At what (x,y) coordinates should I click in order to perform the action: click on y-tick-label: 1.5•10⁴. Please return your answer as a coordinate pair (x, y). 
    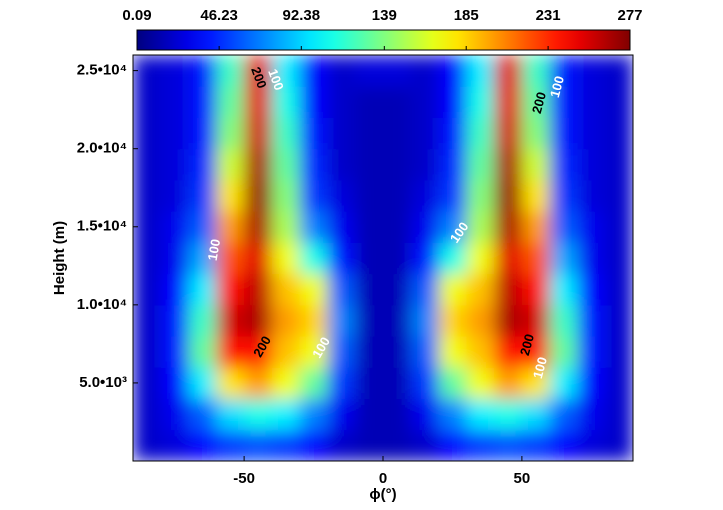
    Looking at the image, I should click on (102, 226).